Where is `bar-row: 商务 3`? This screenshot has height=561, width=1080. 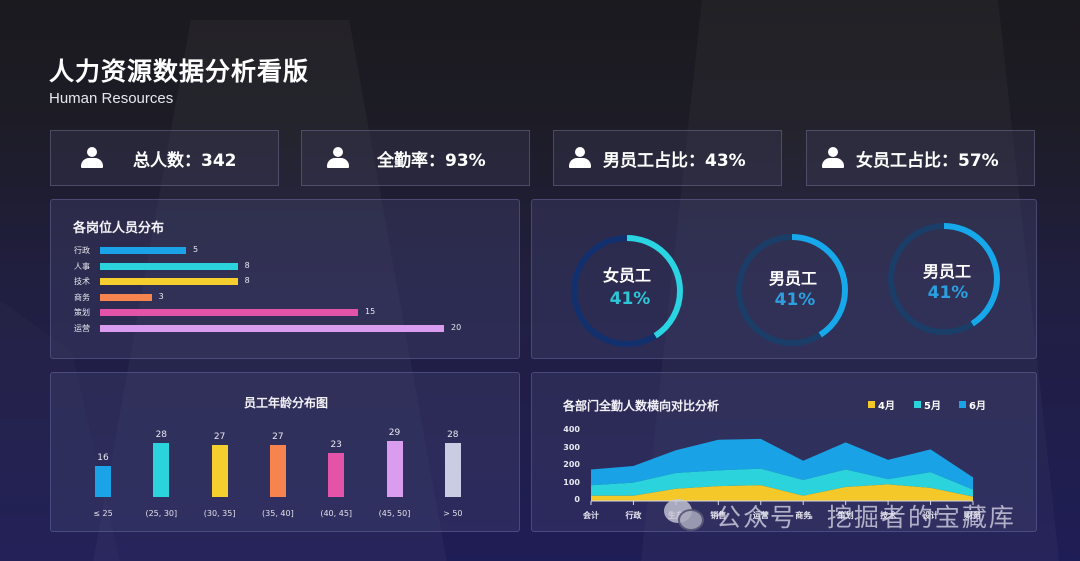 bar-row: 商务 3 is located at coordinates (286, 298).